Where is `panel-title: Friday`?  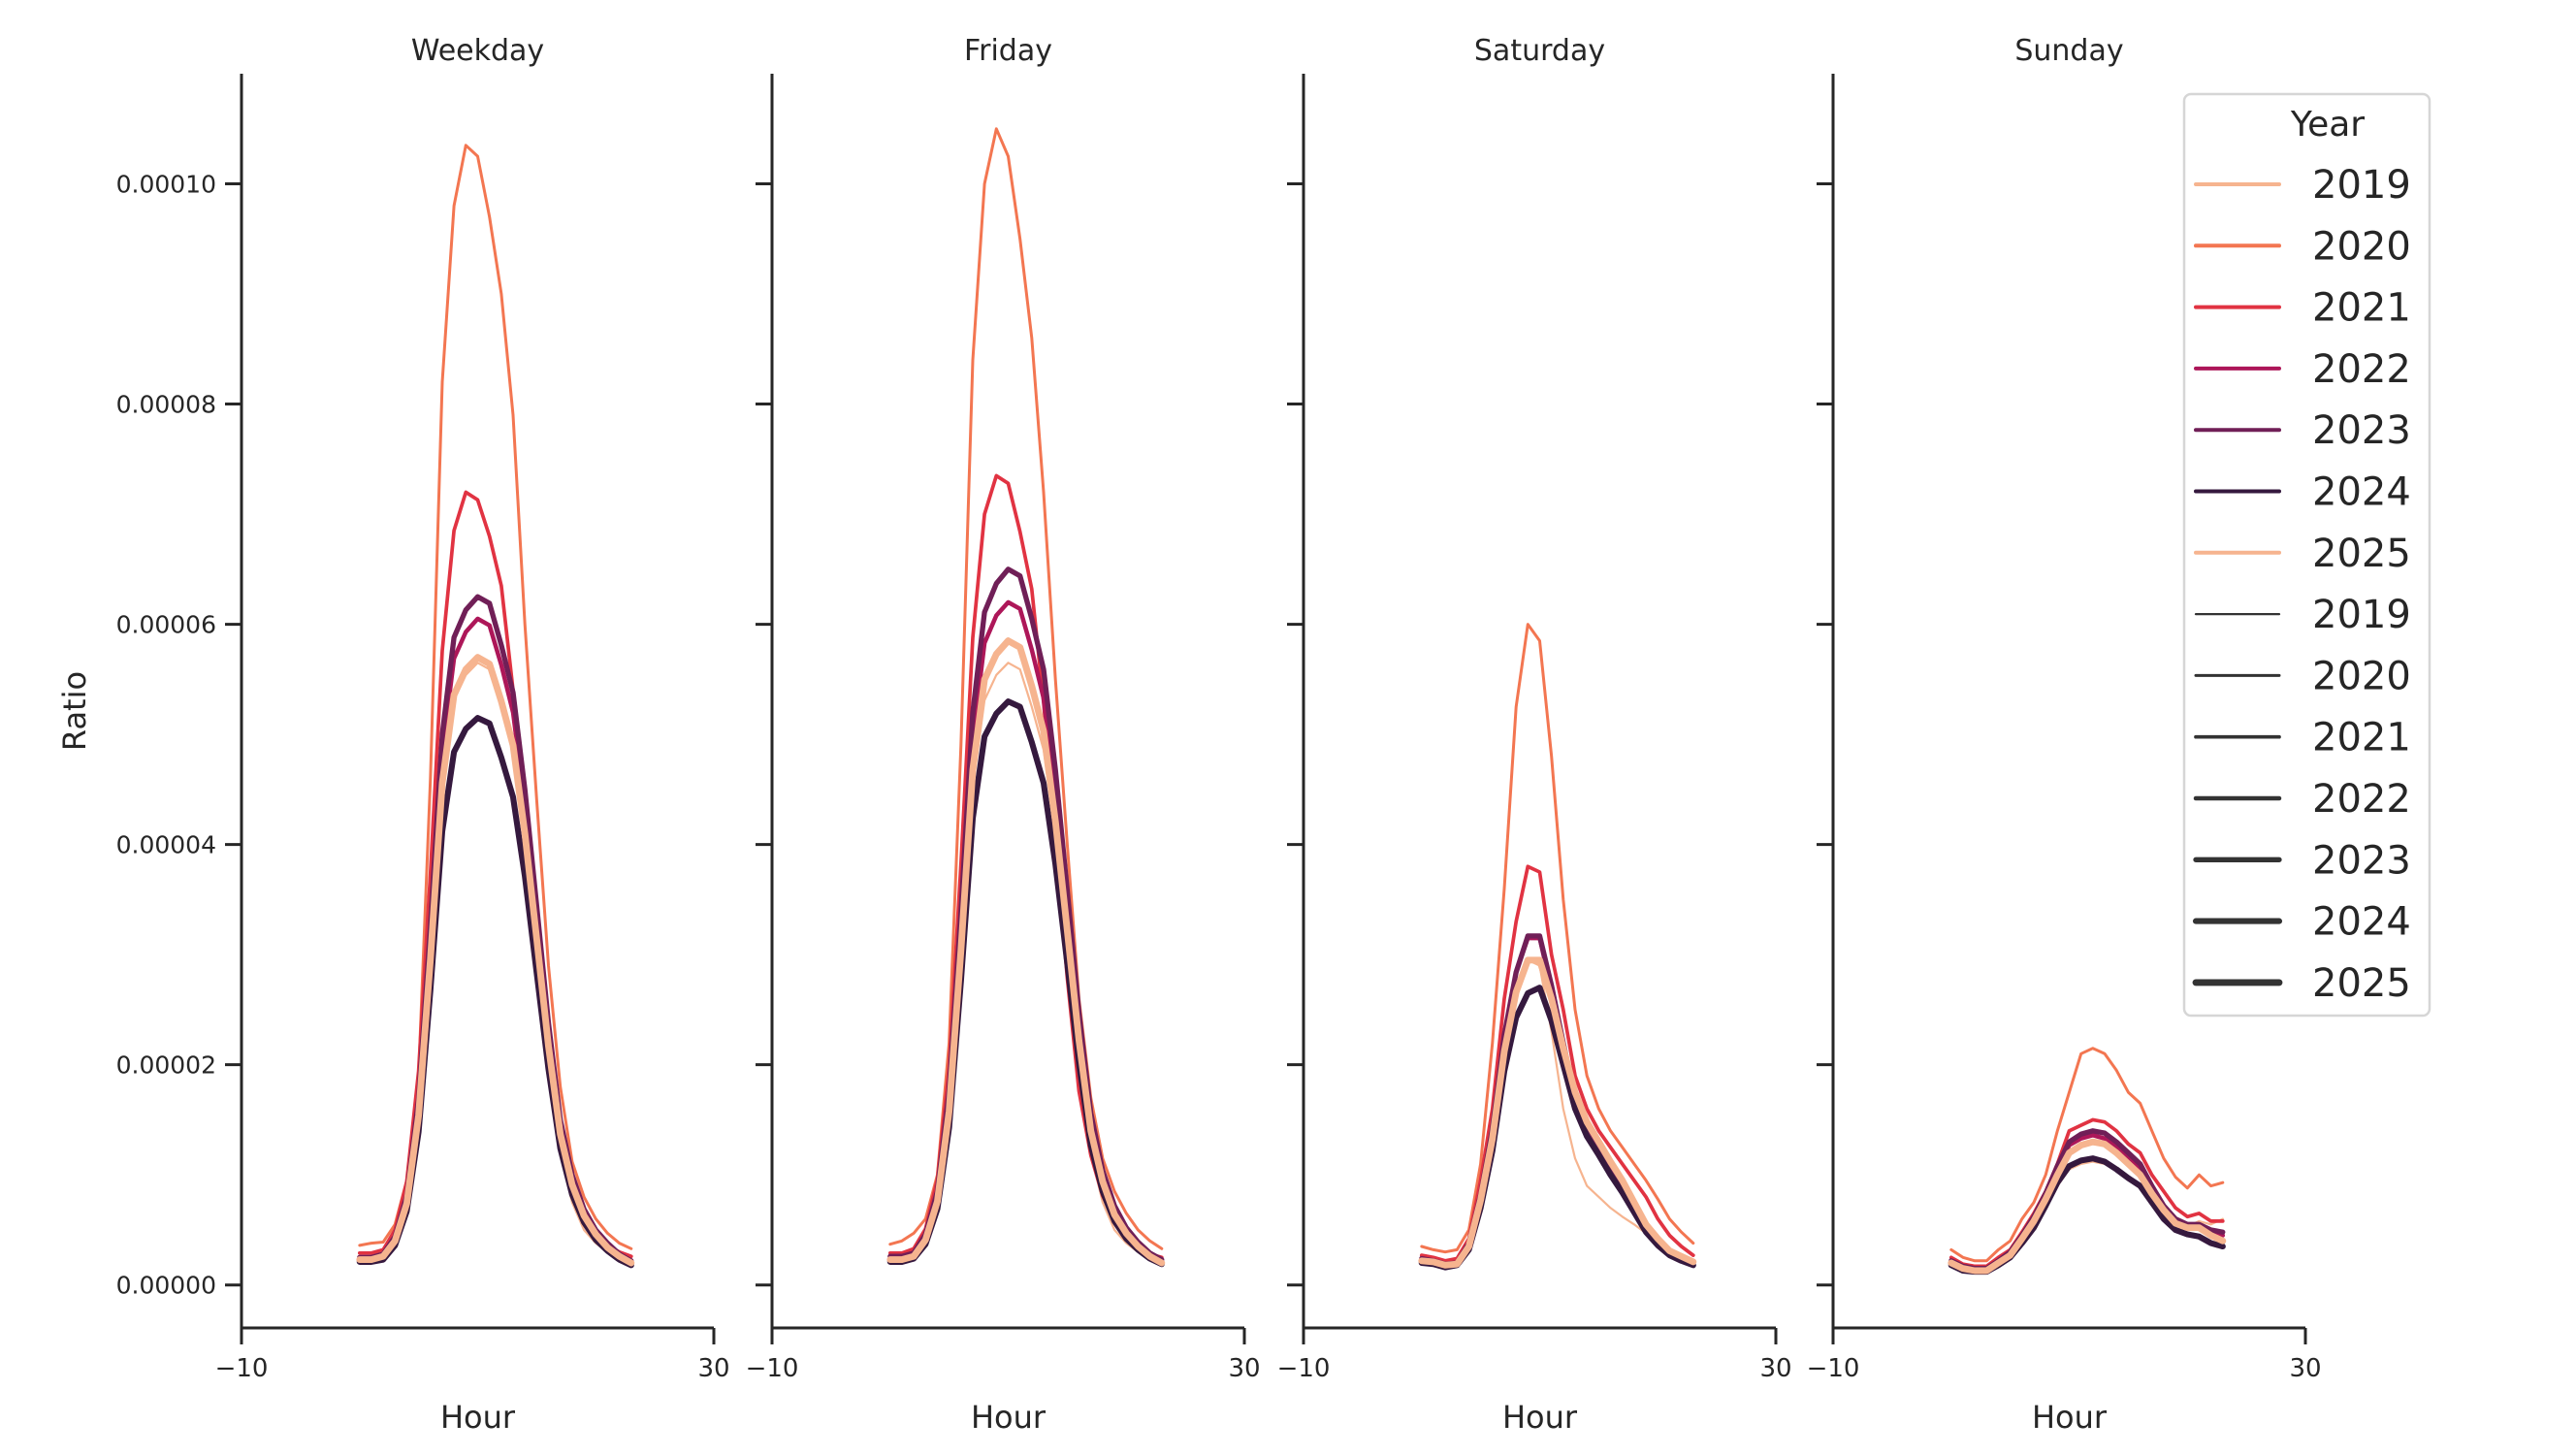 panel-title: Friday is located at coordinates (1008, 51).